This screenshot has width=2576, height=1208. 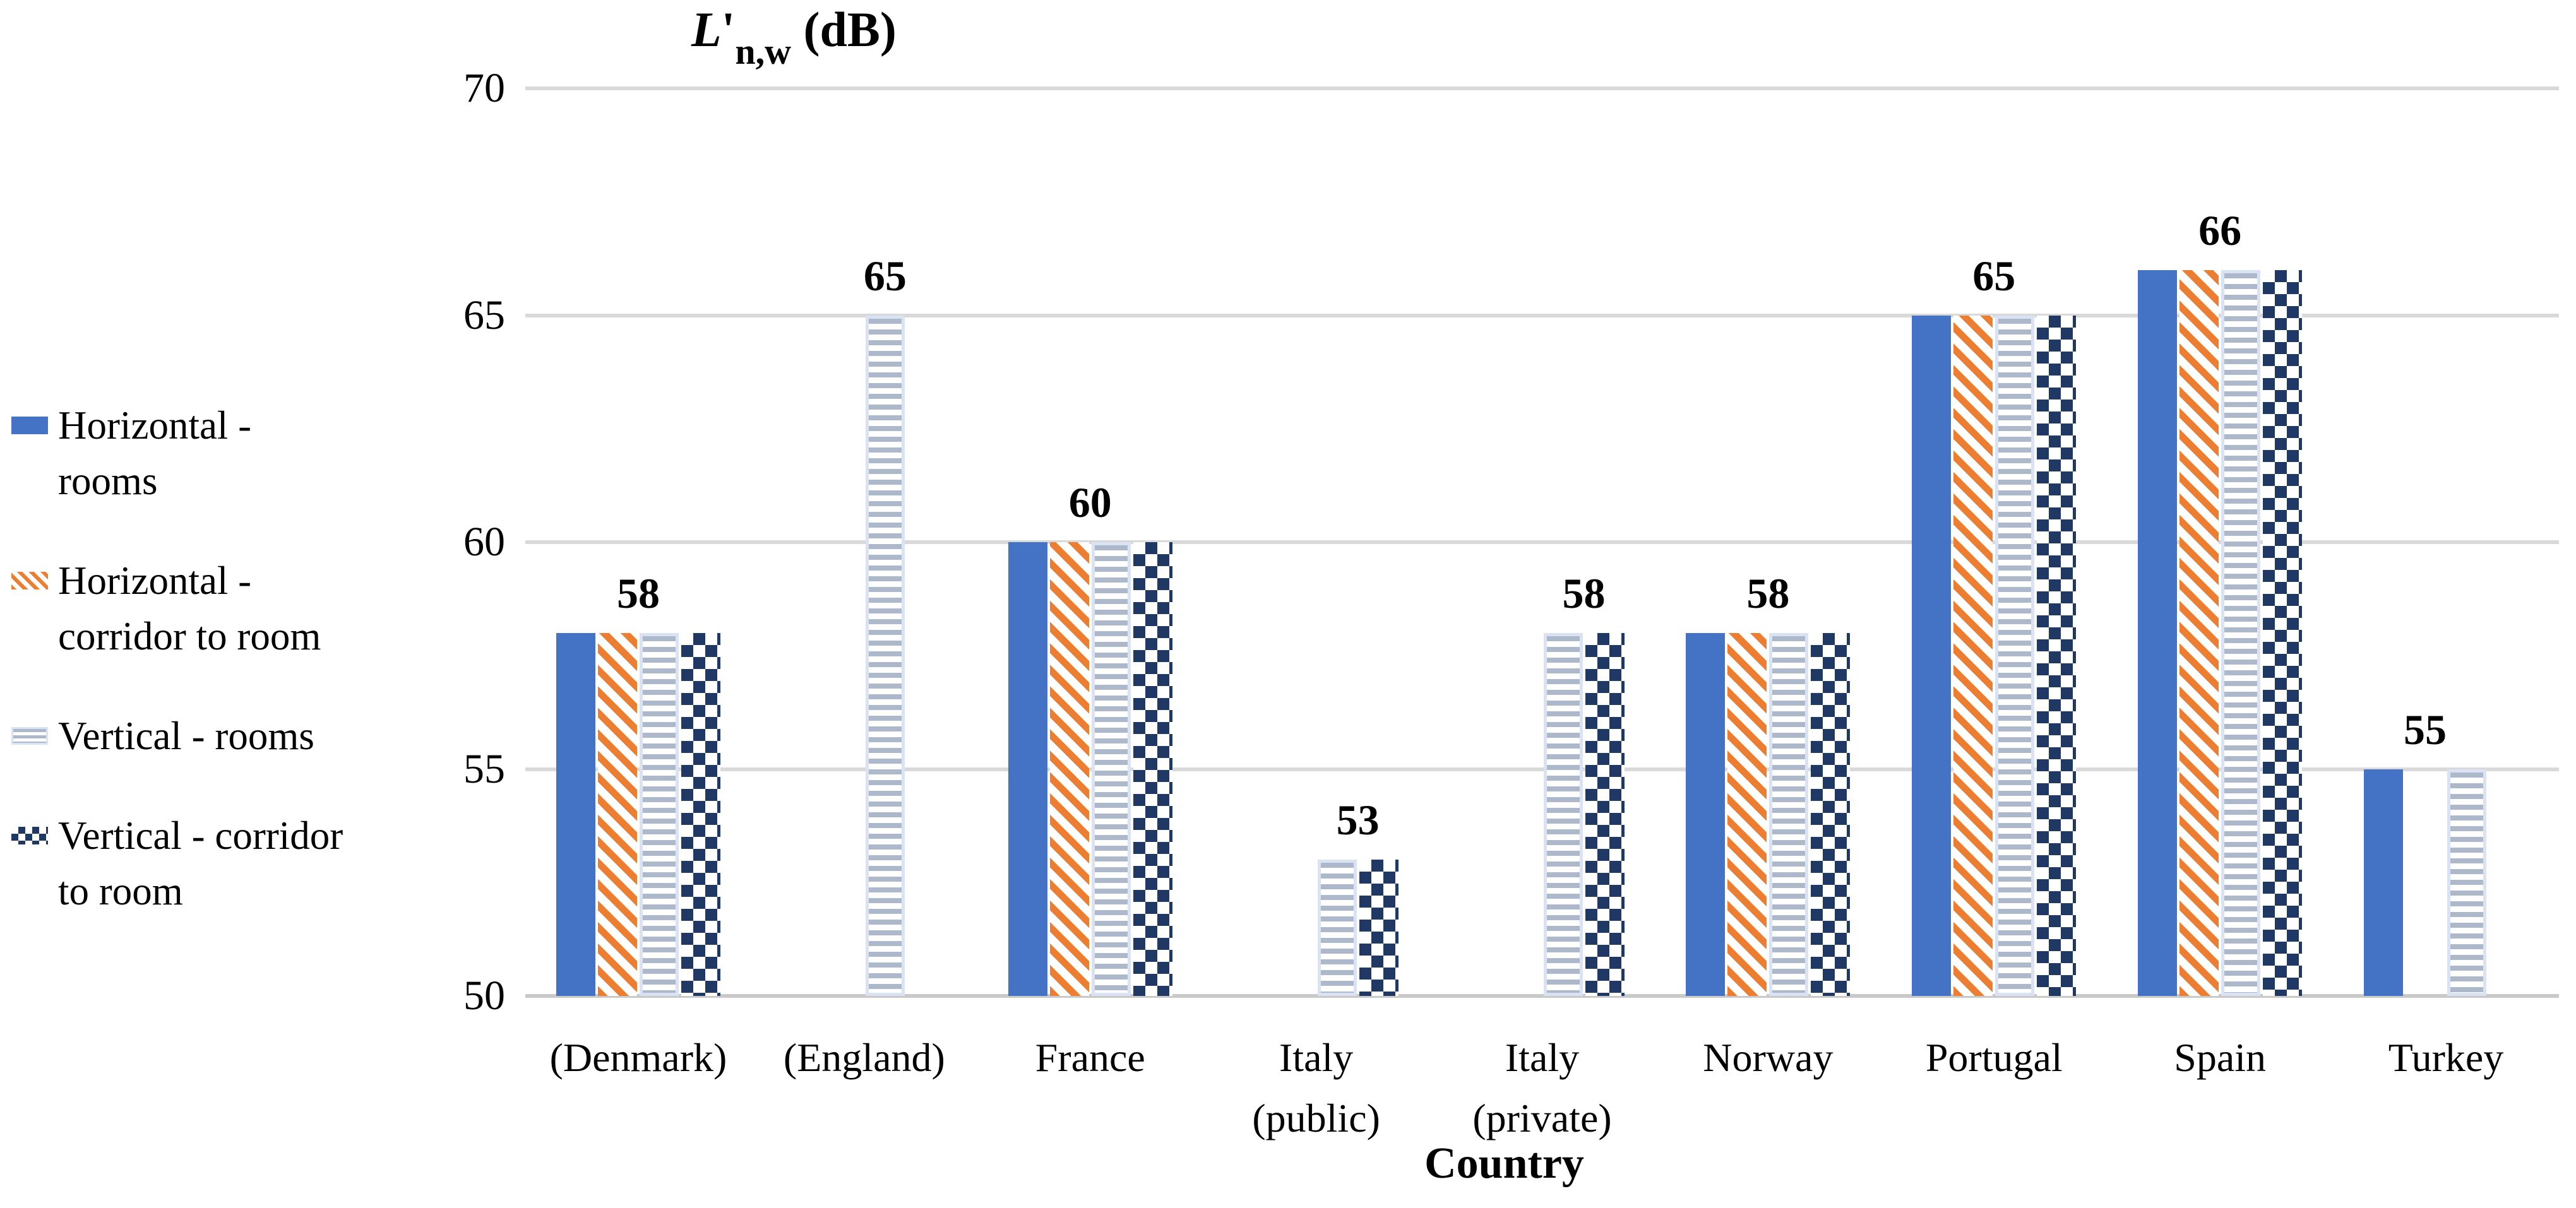 I want to click on x-tick-label-italy--private-: Italy (private), so click(x=1542, y=1088).